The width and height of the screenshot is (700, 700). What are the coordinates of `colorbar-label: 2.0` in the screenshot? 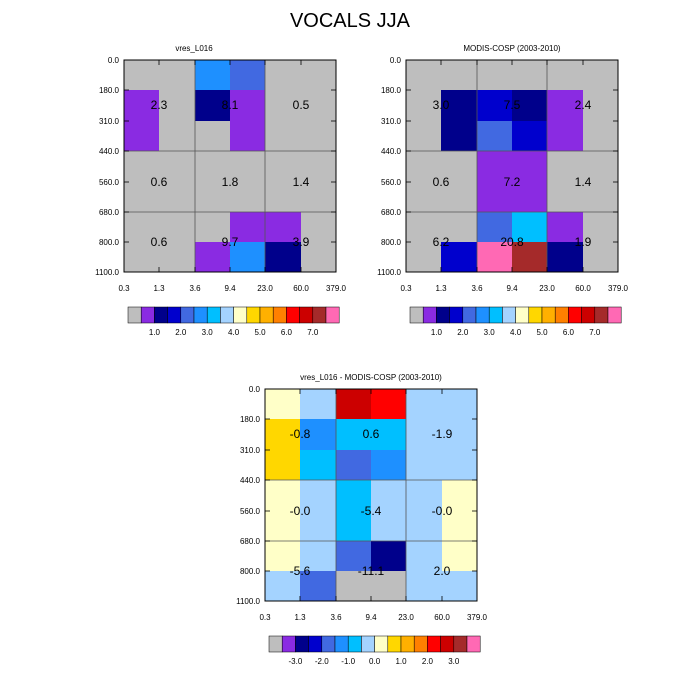 It's located at (181, 332).